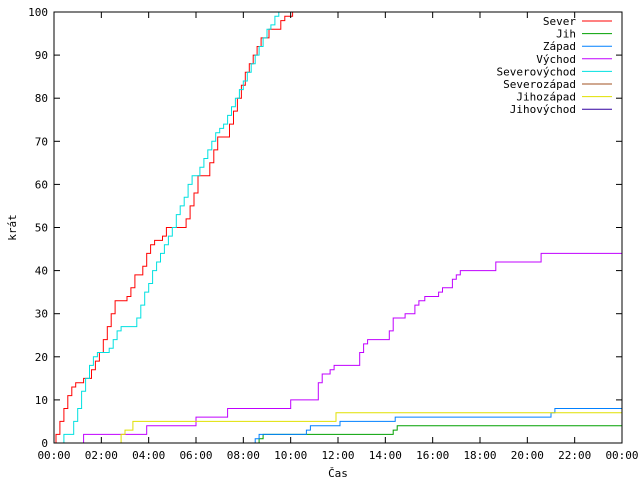  Describe the element at coordinates (328, 314) in the screenshot. I see `y-tick: 30` at that location.